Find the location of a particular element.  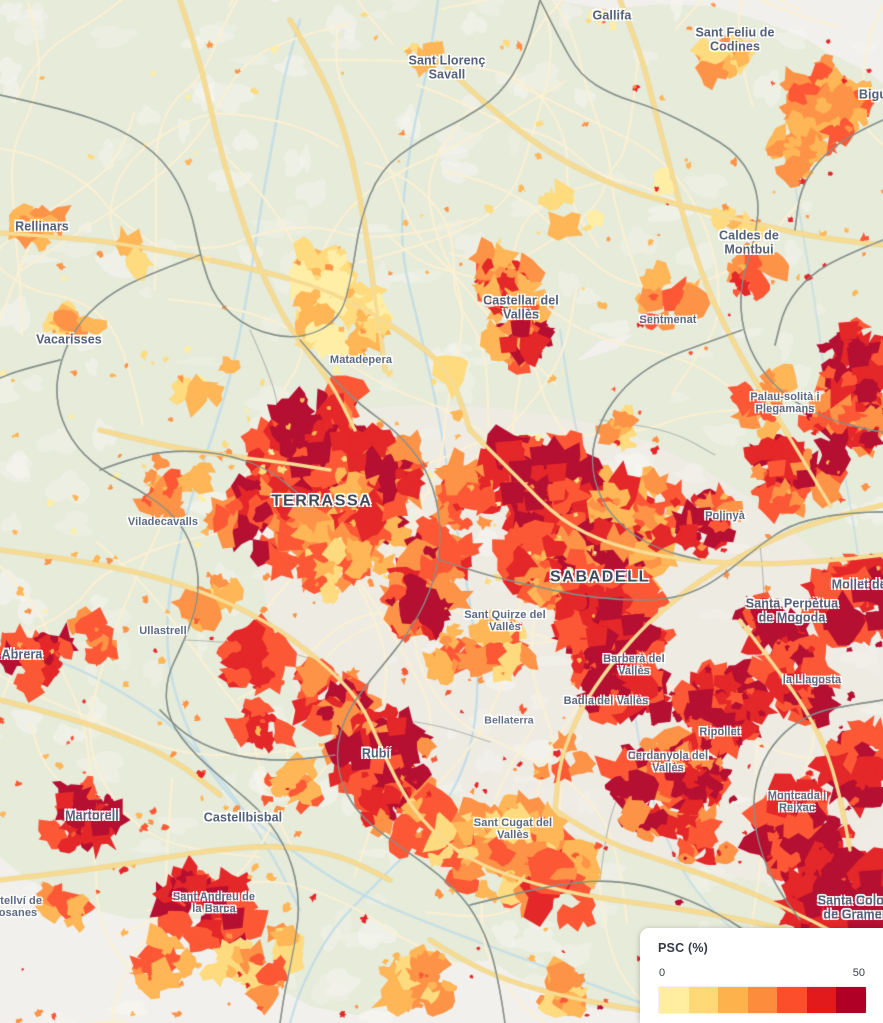

legend-title: PSC (%) is located at coordinates (683, 948).